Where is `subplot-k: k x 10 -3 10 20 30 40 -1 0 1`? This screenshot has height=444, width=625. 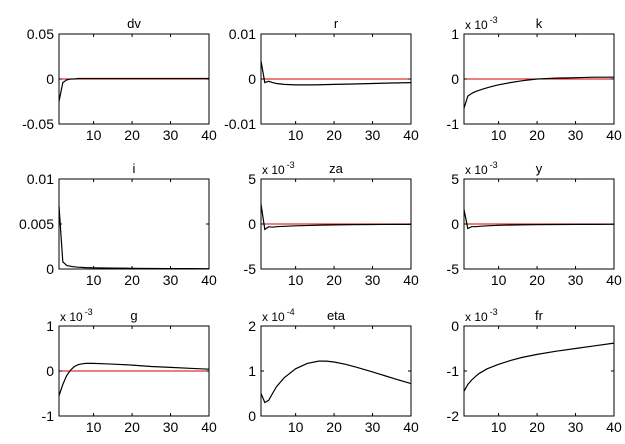
subplot-k: k x 10 -3 10 20 30 40 -1 0 1 is located at coordinates (534, 79).